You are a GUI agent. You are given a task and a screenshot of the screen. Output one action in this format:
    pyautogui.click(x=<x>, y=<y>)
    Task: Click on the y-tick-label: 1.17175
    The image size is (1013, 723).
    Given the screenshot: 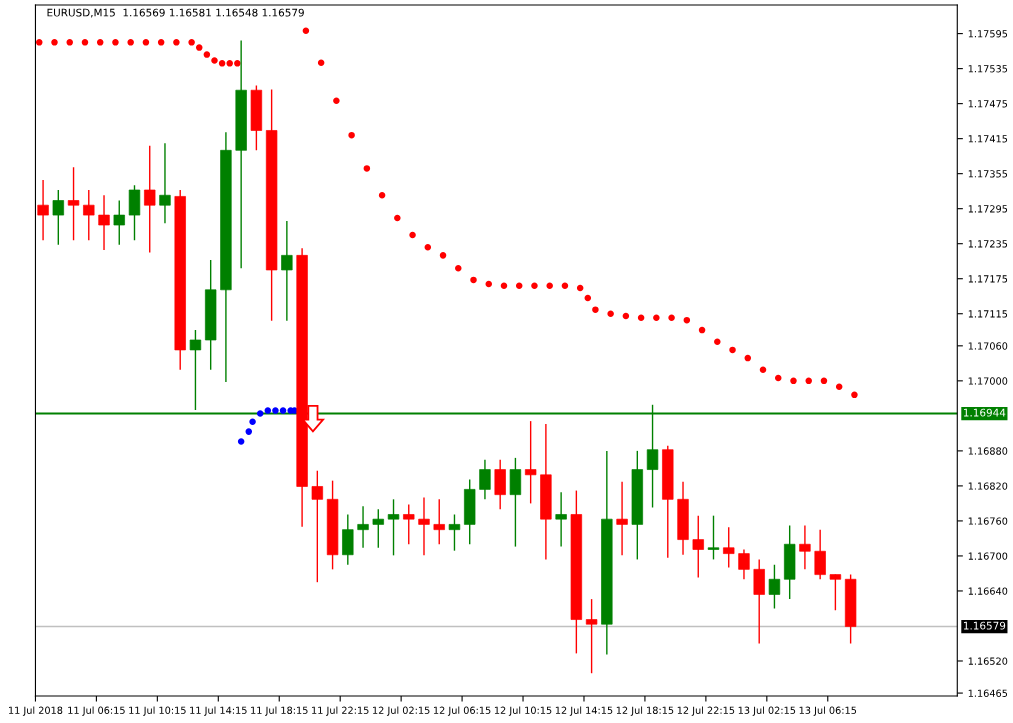 What is the action you would take?
    pyautogui.click(x=988, y=279)
    